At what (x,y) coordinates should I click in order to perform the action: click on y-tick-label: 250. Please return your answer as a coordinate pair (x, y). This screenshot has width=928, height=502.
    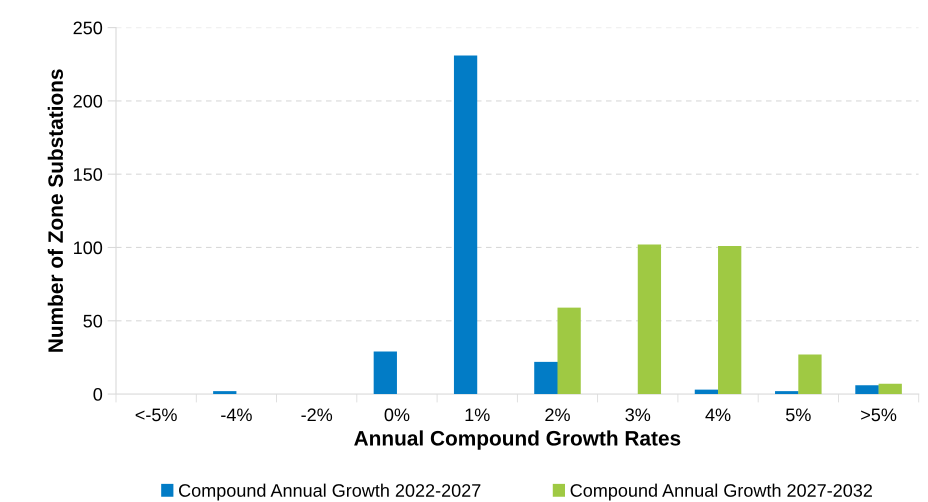
    Looking at the image, I should click on (88, 28).